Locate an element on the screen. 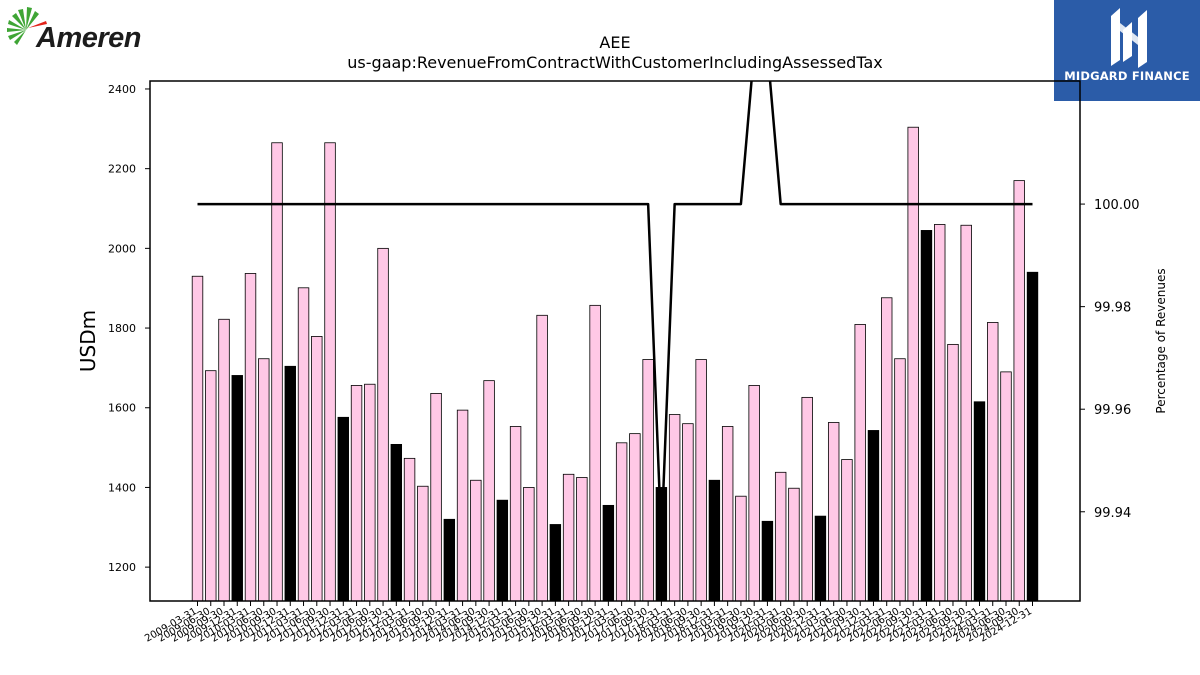  y-tick-label: 2200 is located at coordinates (122, 169).